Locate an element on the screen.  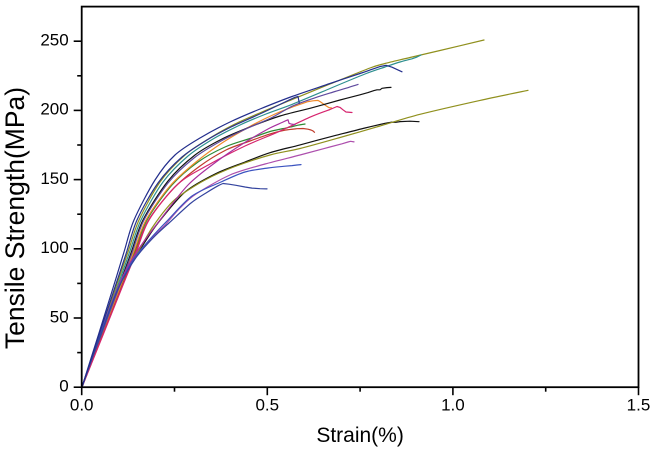
svg-text: 250 is located at coordinates (54, 40).